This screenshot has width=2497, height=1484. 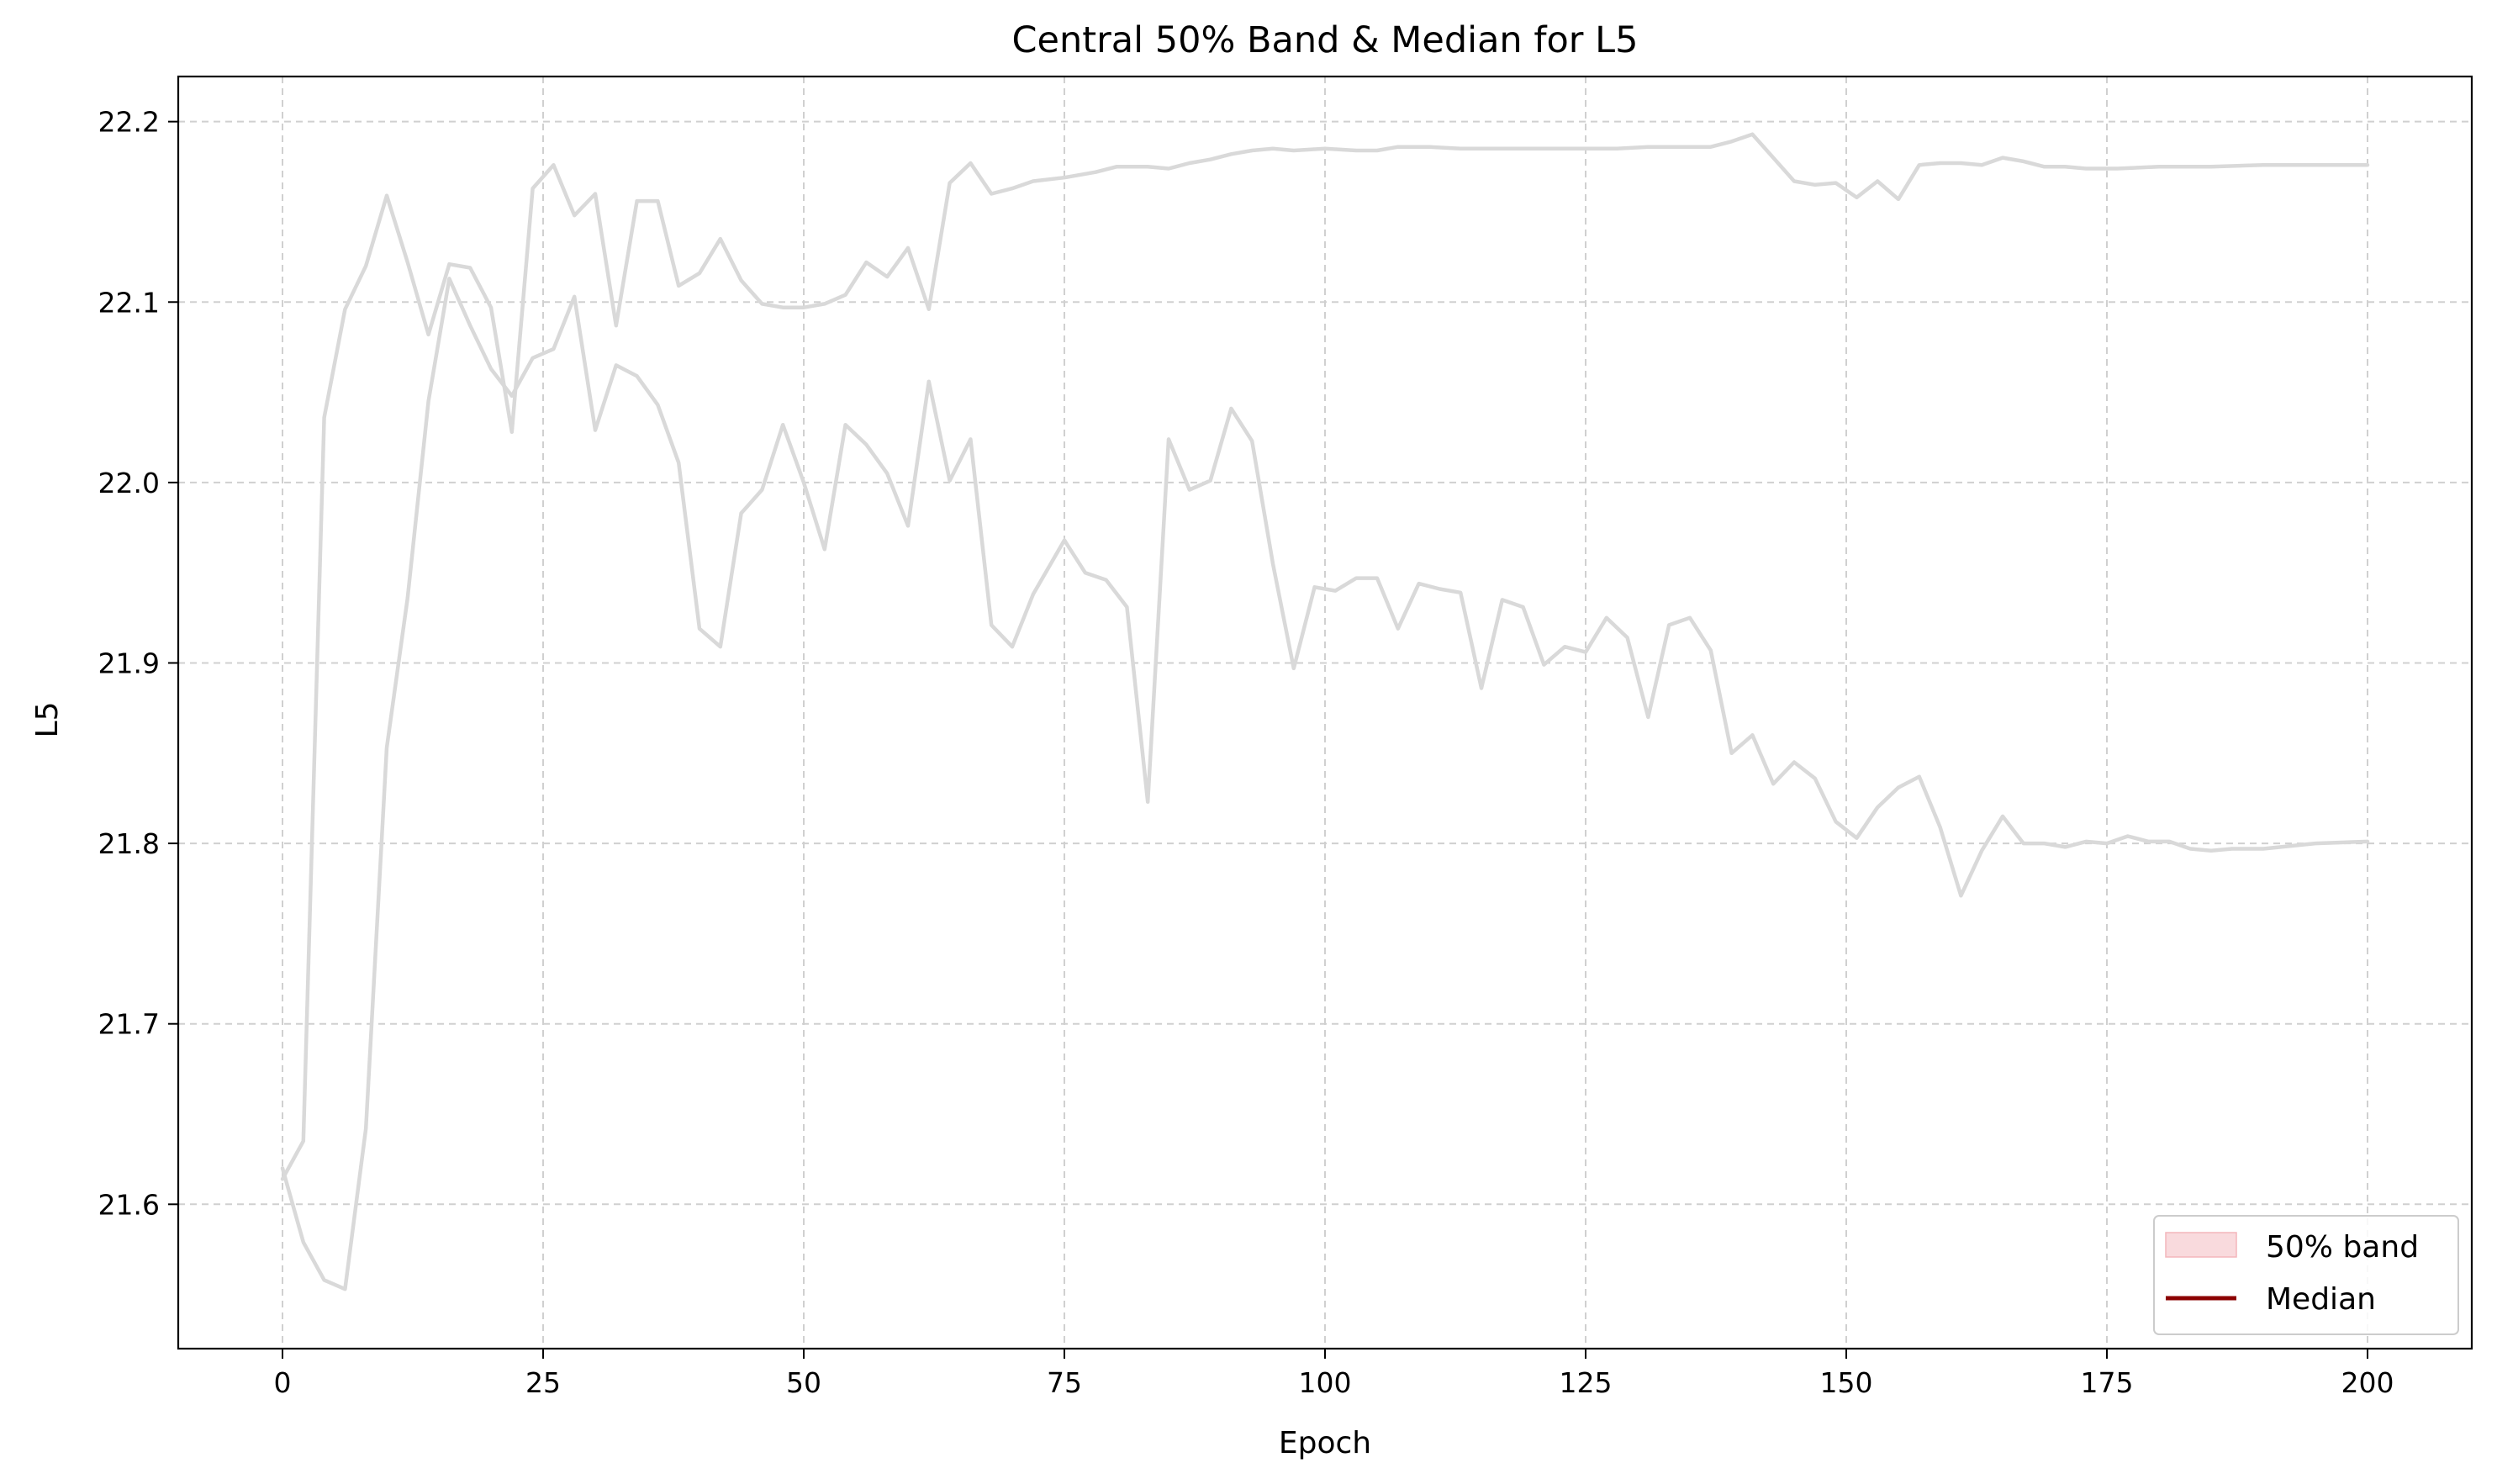 What do you see at coordinates (803, 1382) in the screenshot?
I see `x-tick-label: 50` at bounding box center [803, 1382].